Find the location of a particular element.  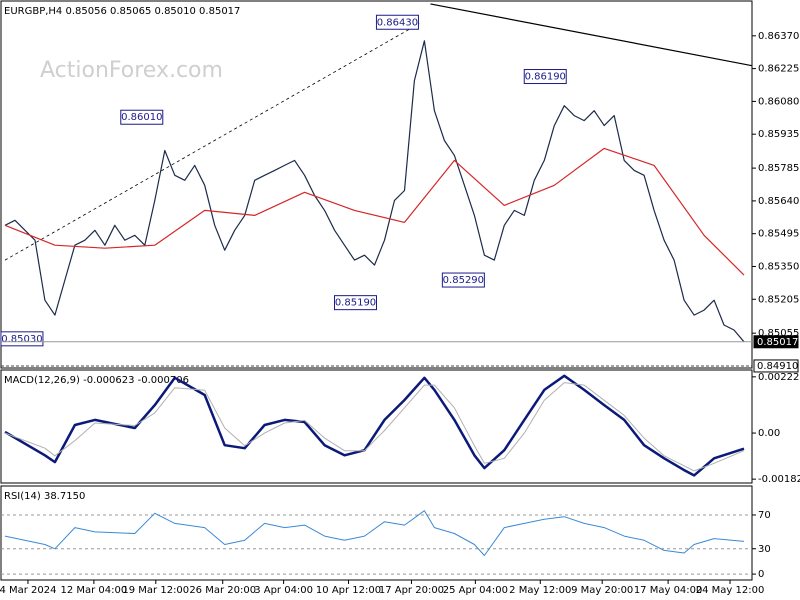

x-tick-label: 4 Mar 2024 is located at coordinates (28, 590).